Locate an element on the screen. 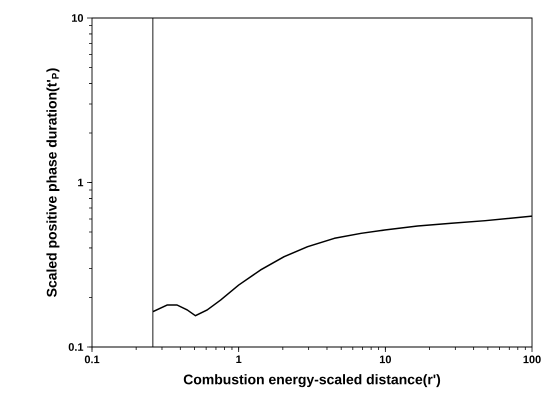 This screenshot has width=556, height=409. x-axis-title: Combustion energy-scaled distance(r') is located at coordinates (312, 381).